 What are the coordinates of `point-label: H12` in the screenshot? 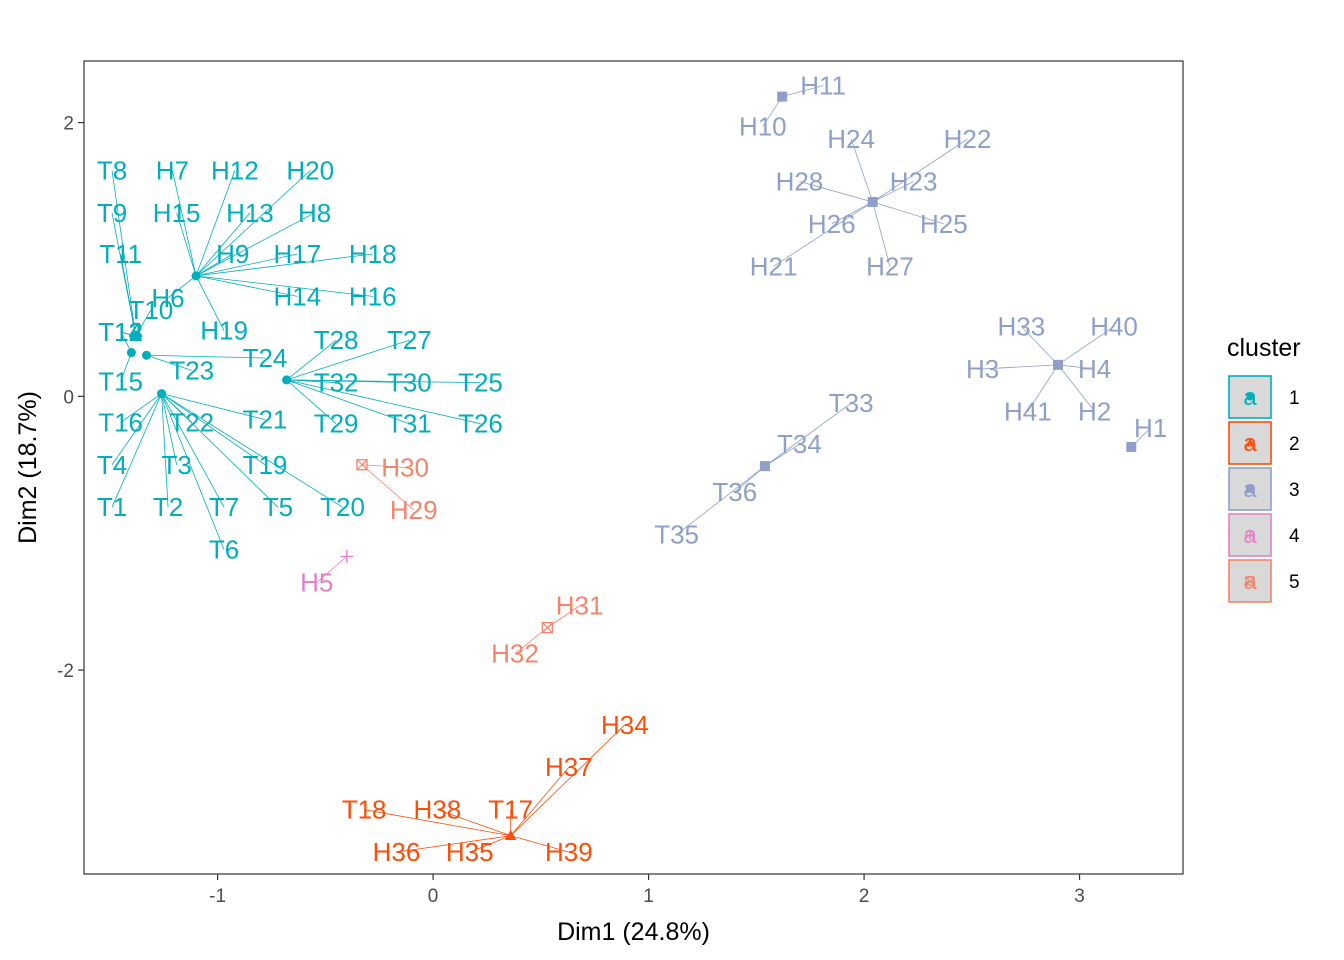 It's located at (235, 170).